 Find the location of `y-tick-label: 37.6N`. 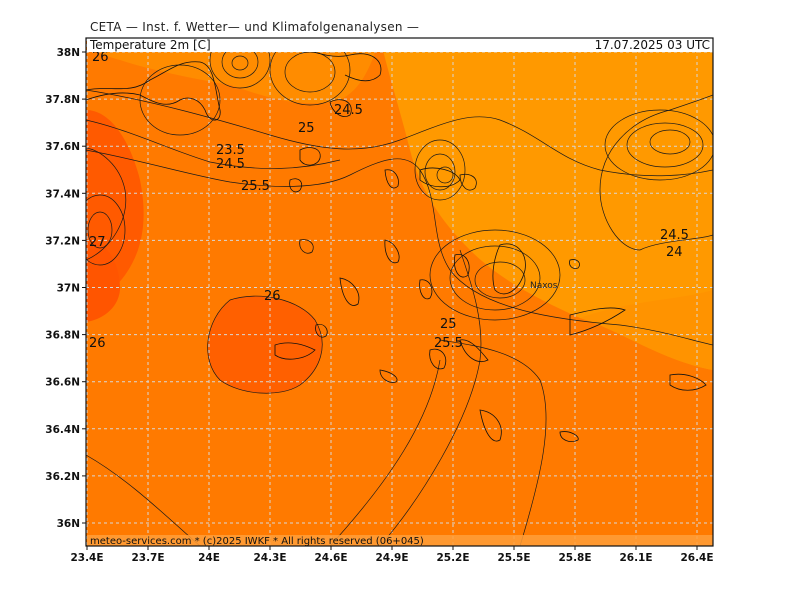

y-tick-label: 37.6N is located at coordinates (62, 147).